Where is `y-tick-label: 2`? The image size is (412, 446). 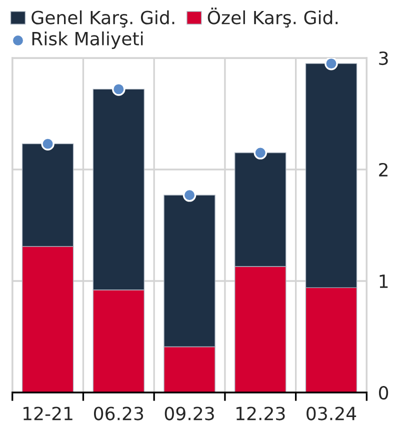 y-tick-label: 2 is located at coordinates (383, 169).